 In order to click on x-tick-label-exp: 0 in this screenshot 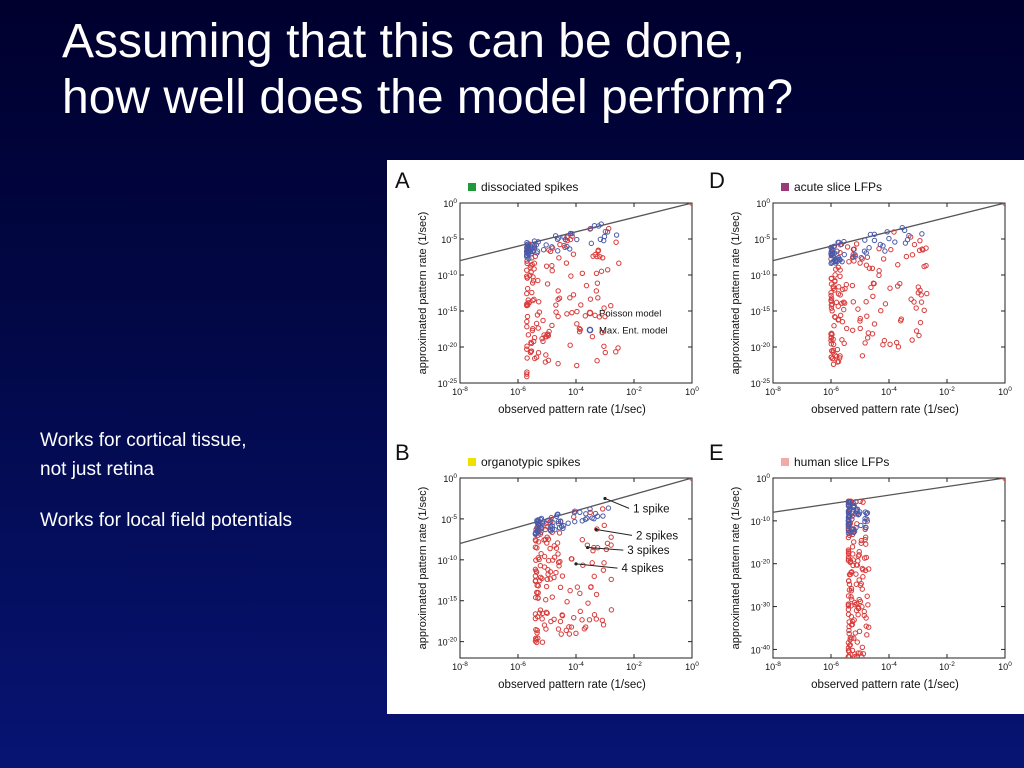, I will do `click(697, 389)`.